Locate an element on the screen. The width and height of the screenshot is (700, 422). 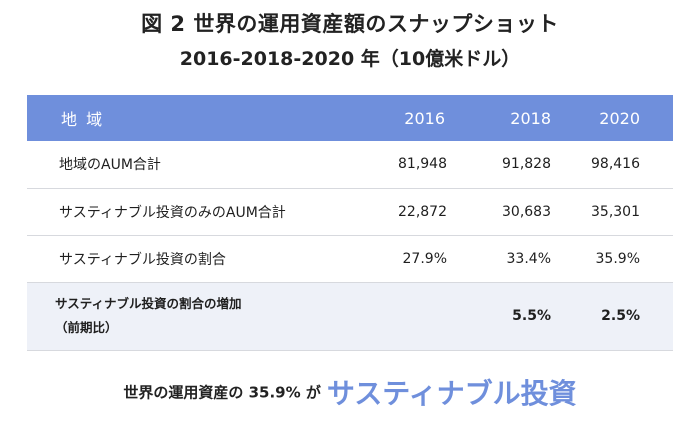
header-year-2020: 2020 is located at coordinates (619, 118).